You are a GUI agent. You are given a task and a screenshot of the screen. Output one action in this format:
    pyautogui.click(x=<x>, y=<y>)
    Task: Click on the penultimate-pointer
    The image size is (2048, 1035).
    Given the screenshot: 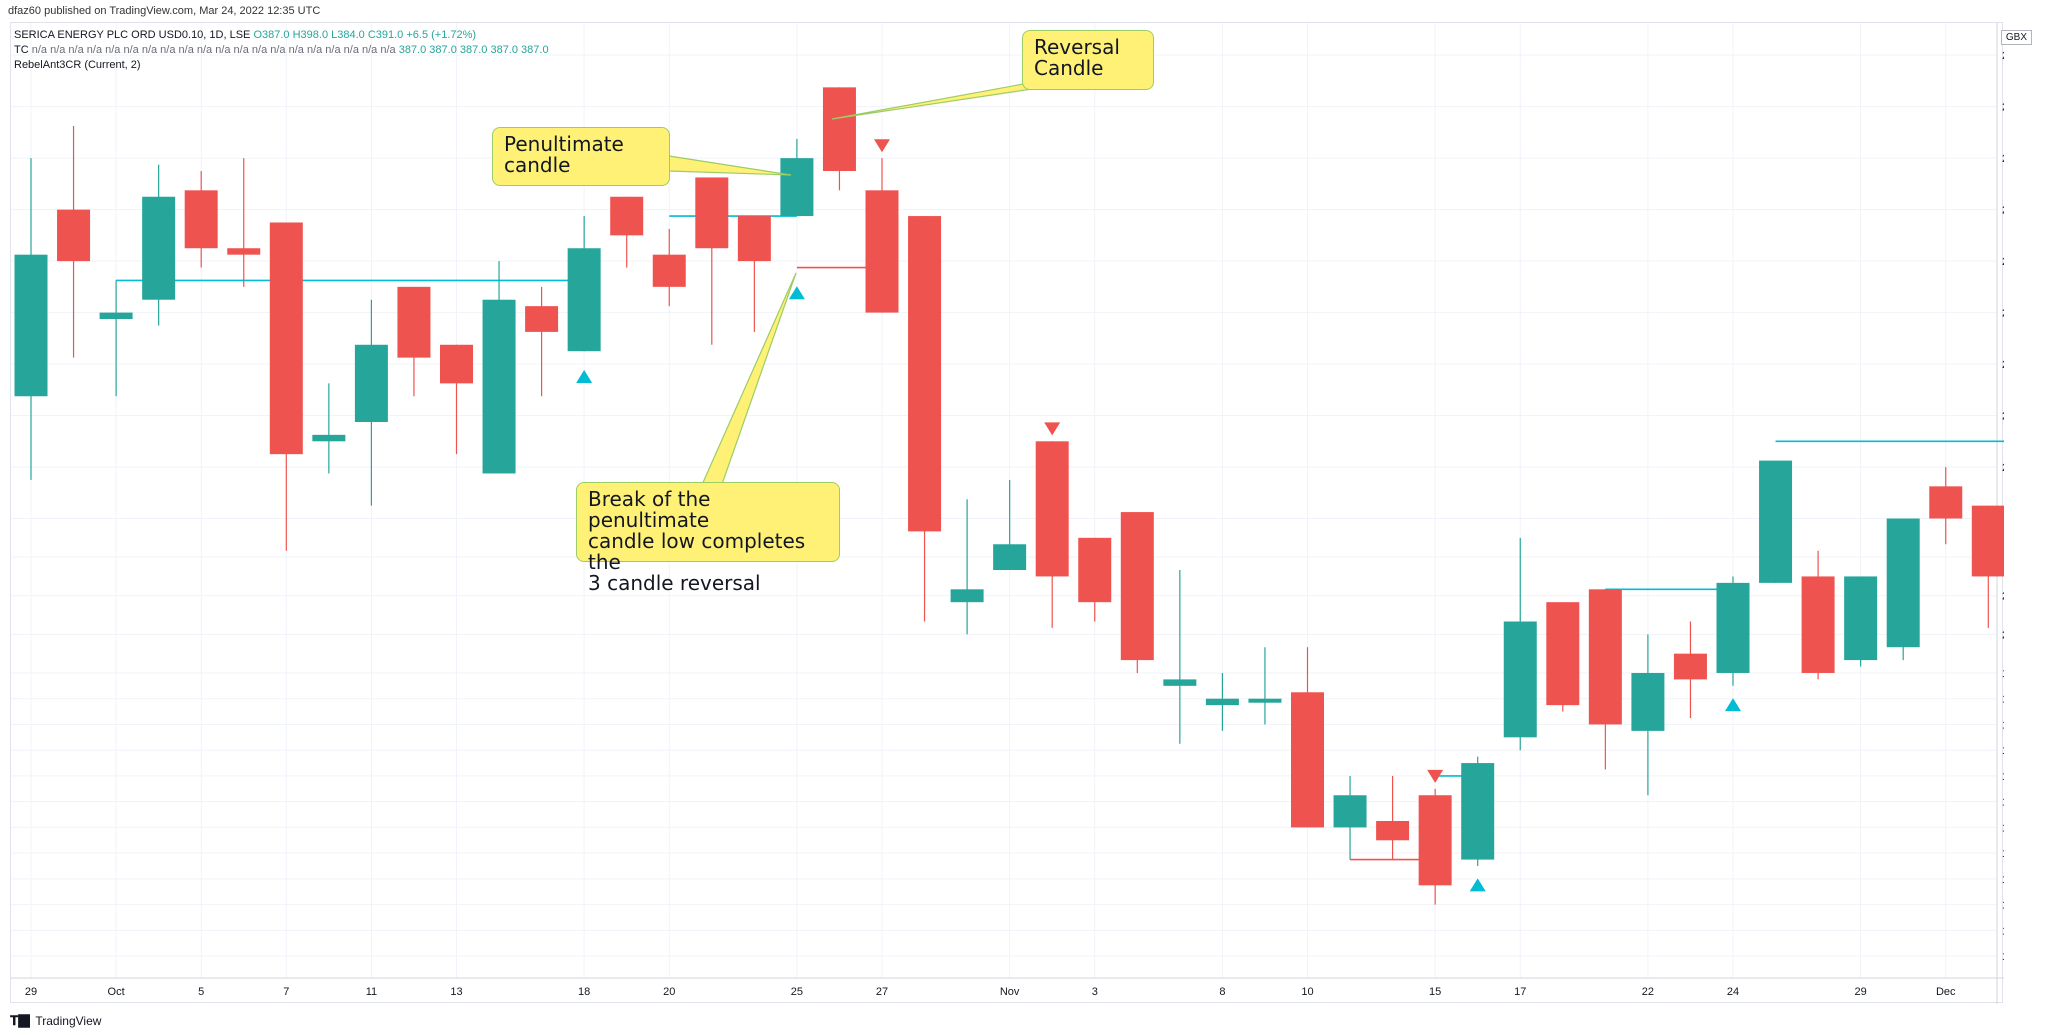 What is the action you would take?
    pyautogui.click(x=730, y=165)
    